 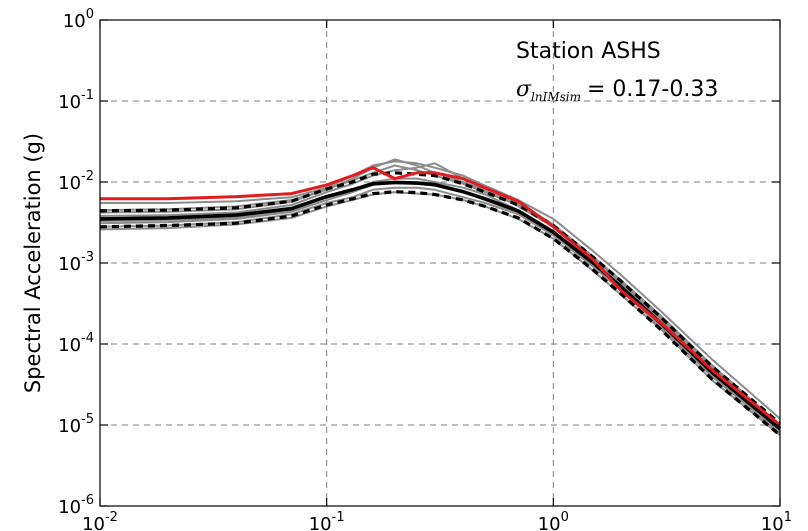 I want to click on y-tick-label: 10⁰, so click(x=78, y=19).